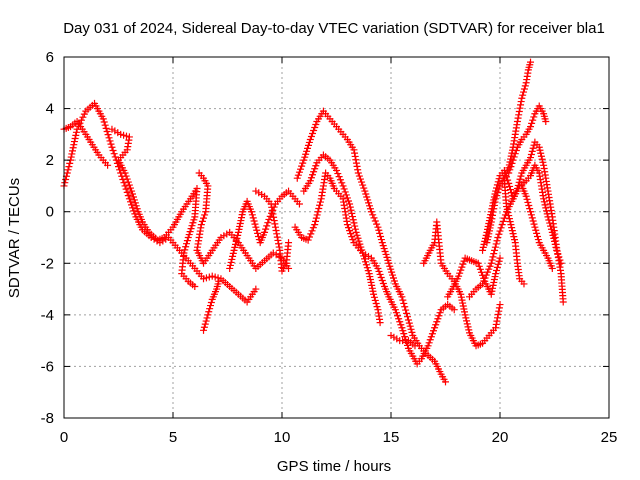  Describe the element at coordinates (160, 202) in the screenshot. I see `series-sat-a` at that location.